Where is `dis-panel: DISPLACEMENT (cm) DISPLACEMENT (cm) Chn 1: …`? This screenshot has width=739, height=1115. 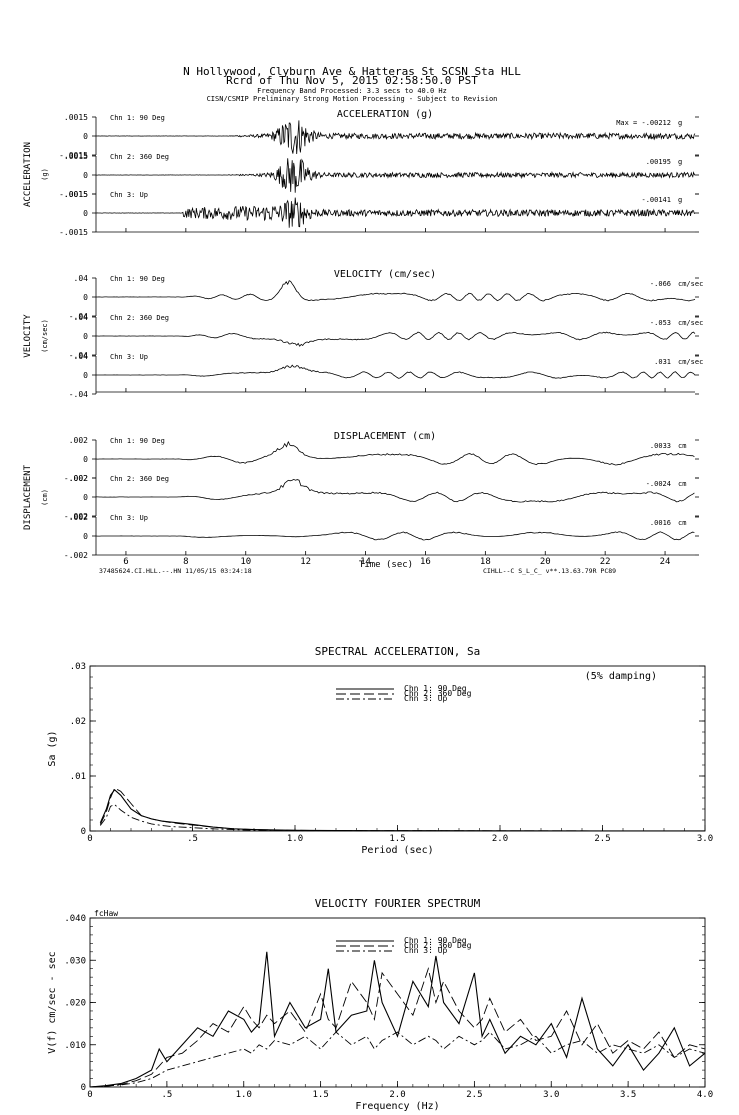
dis-panel: DISPLACEMENT (cm) DISPLACEMENT (cm) Chn 1: … is located at coordinates (361, 495).